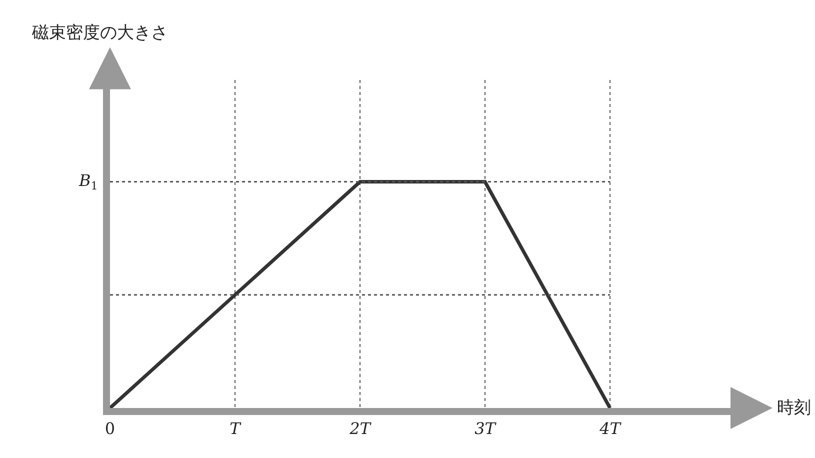 This screenshot has width=815, height=458. What do you see at coordinates (88, 181) in the screenshot?
I see `ref-line-label: B$_{1}$` at bounding box center [88, 181].